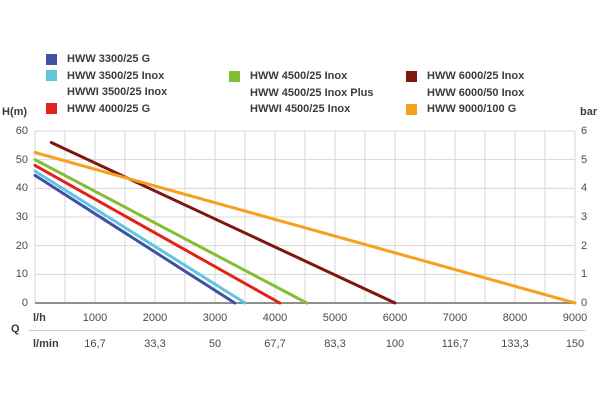  I want to click on series-line-hww-4000-25-g, so click(157, 234).